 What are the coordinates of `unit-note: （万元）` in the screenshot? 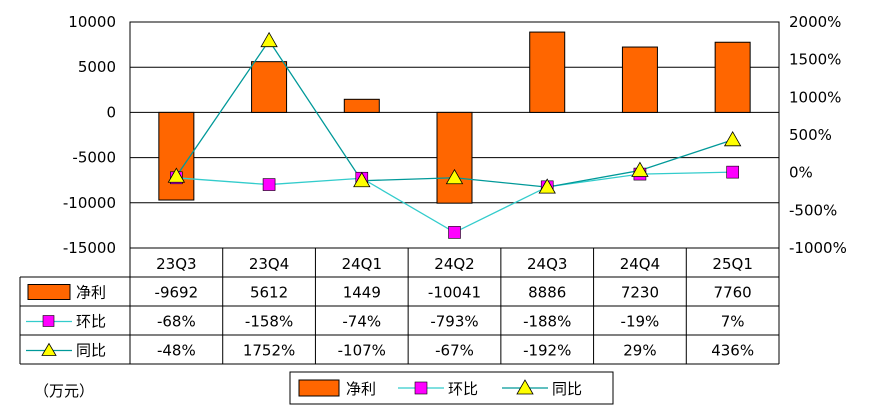 It's located at (64, 391).